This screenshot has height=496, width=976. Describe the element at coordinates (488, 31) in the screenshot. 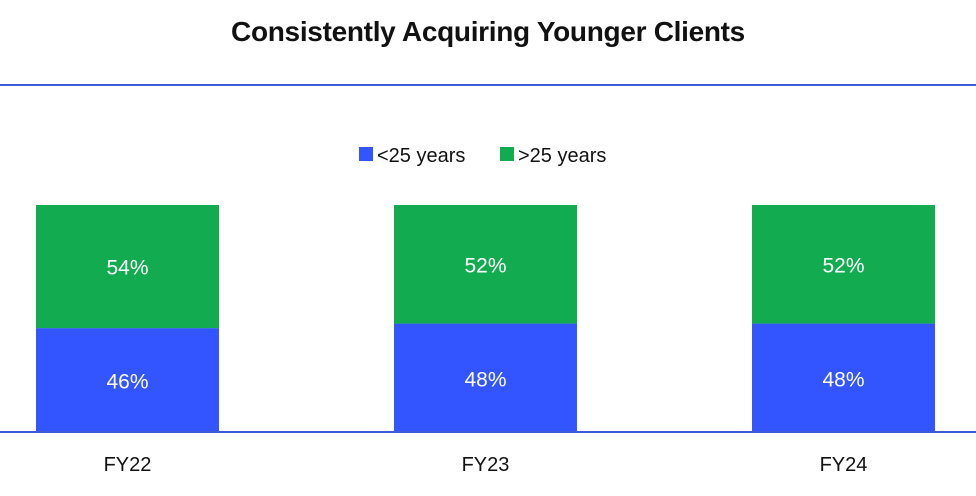

I see `chart-title: Consistently Acquiring Younger Clients` at that location.